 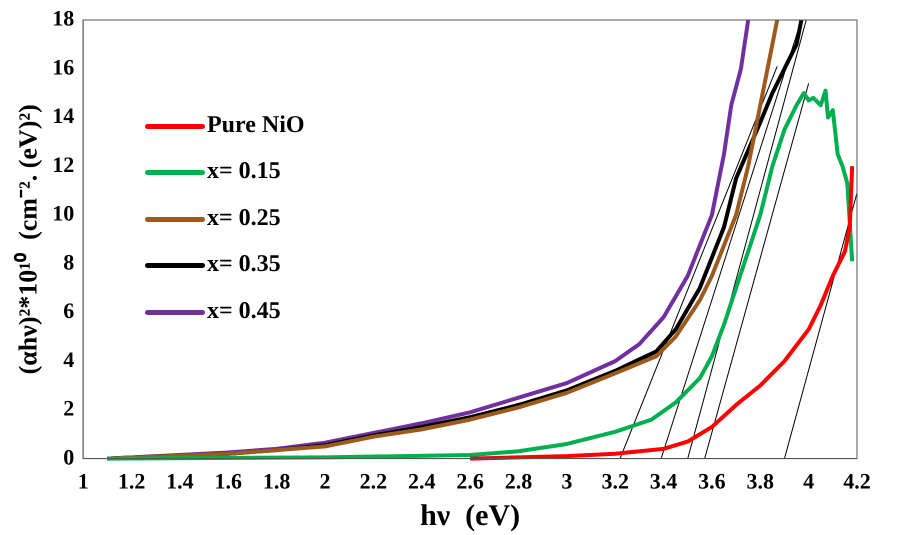 What do you see at coordinates (27, 239) in the screenshot?
I see `y-axis-title: (αhν)²*10¹⁰ (cm⁻². (eV)²)` at bounding box center [27, 239].